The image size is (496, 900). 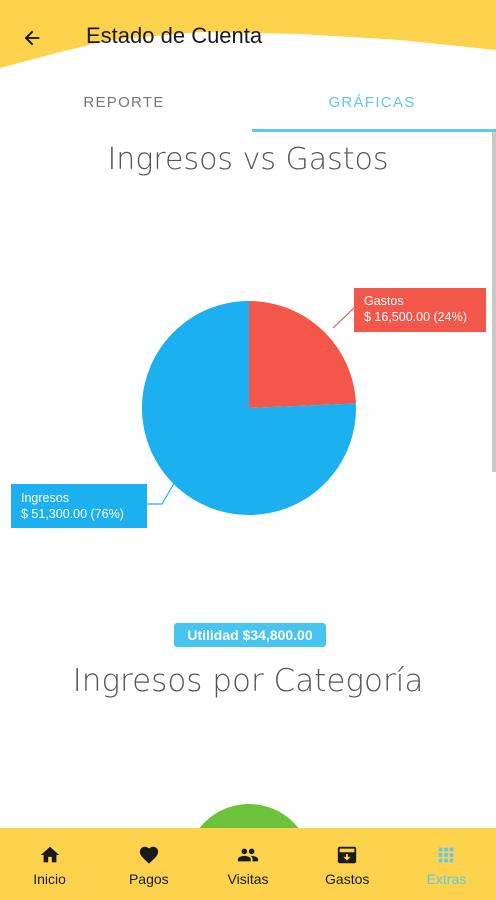 What do you see at coordinates (79, 506) in the screenshot?
I see `ingresos-callout: Ingresos $ 51,300.00 (76%)` at bounding box center [79, 506].